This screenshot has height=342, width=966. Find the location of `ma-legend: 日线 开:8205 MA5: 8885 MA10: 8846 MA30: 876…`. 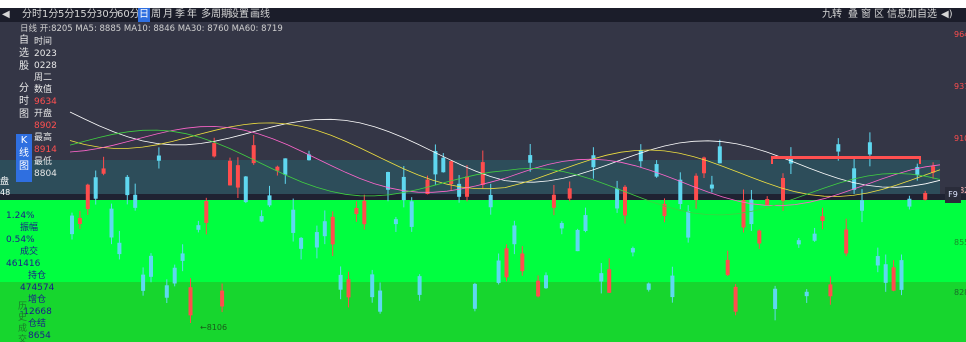

ma-legend: 日线 开:8205 MA5: 8885 MA10: 8846 MA30: 876… is located at coordinates (151, 29).